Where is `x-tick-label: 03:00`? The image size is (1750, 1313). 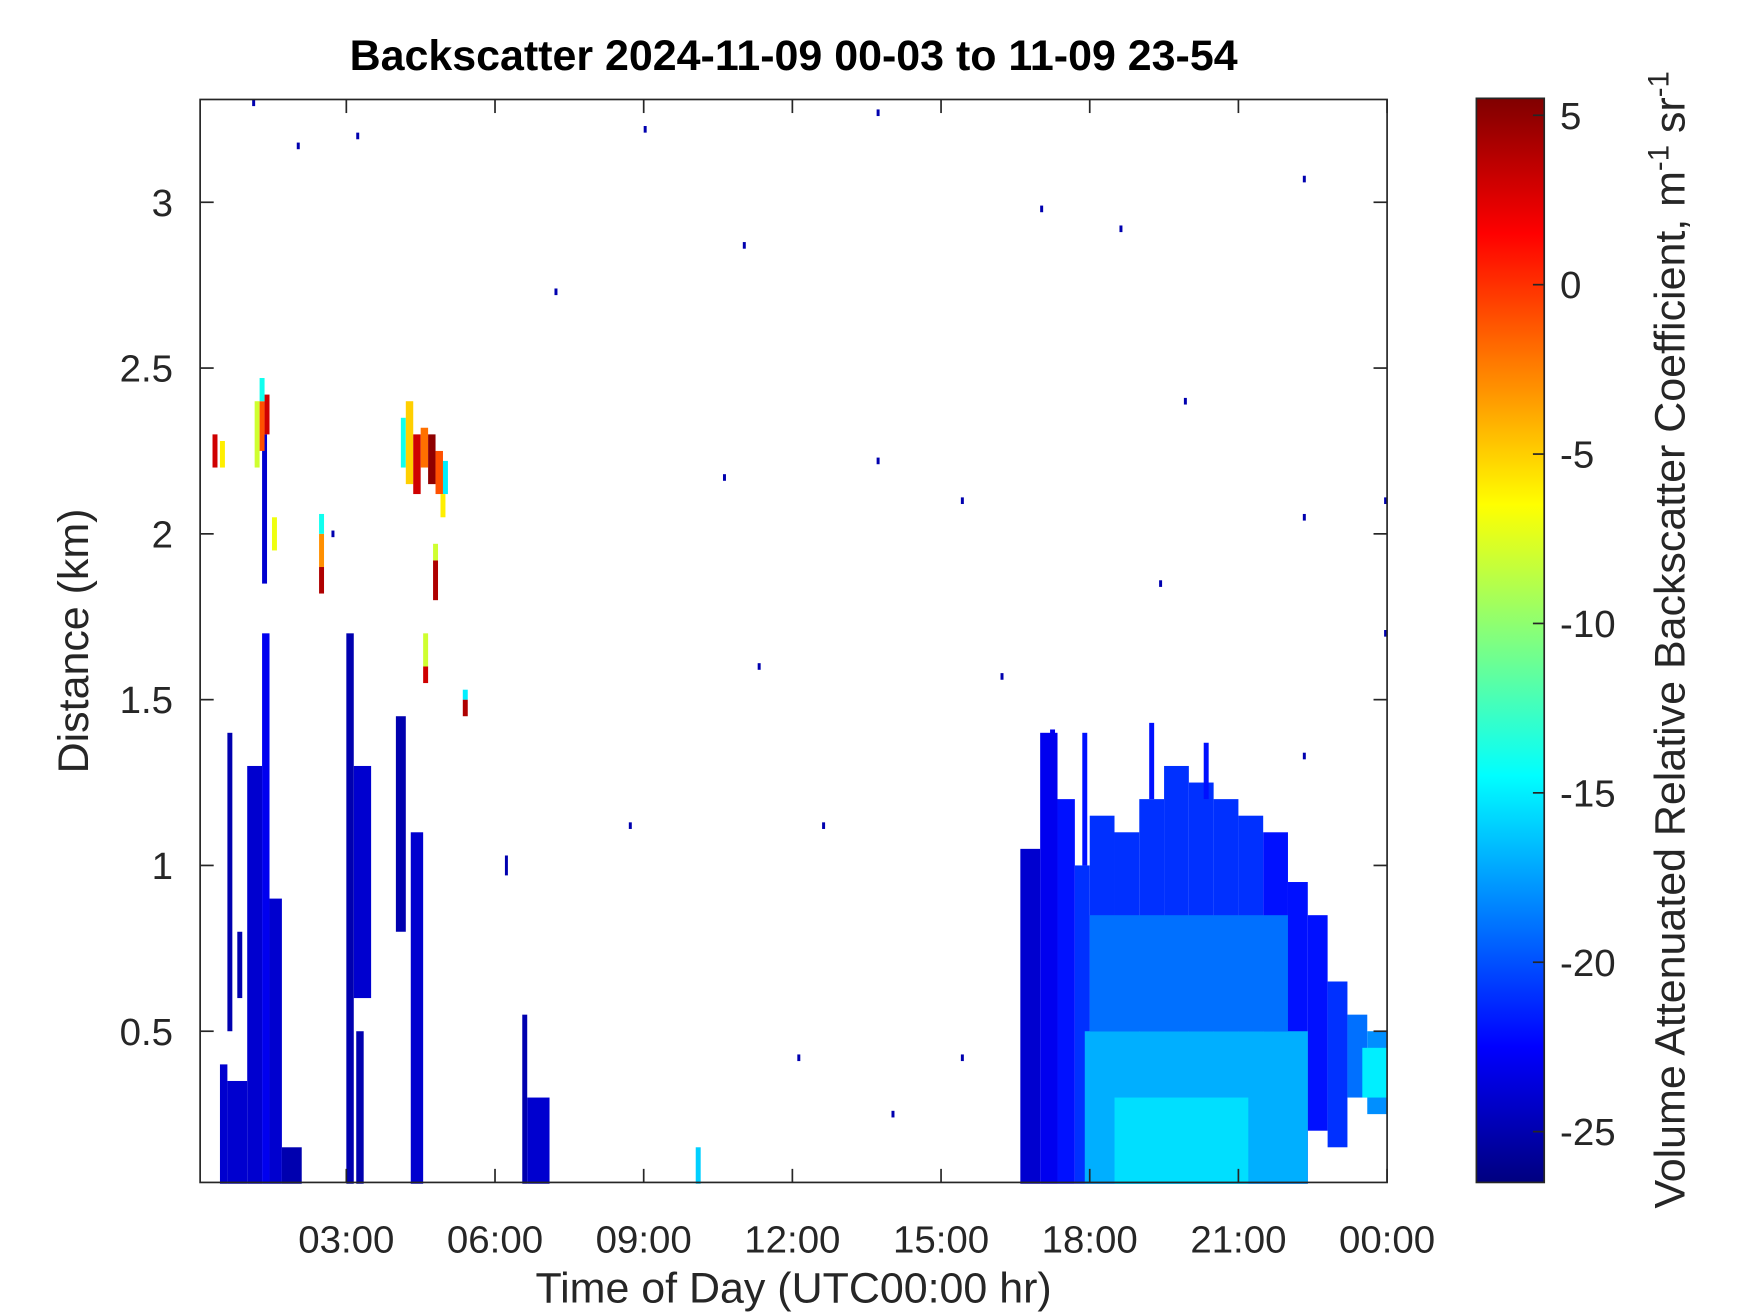 x-tick-label: 03:00 is located at coordinates (346, 1240).